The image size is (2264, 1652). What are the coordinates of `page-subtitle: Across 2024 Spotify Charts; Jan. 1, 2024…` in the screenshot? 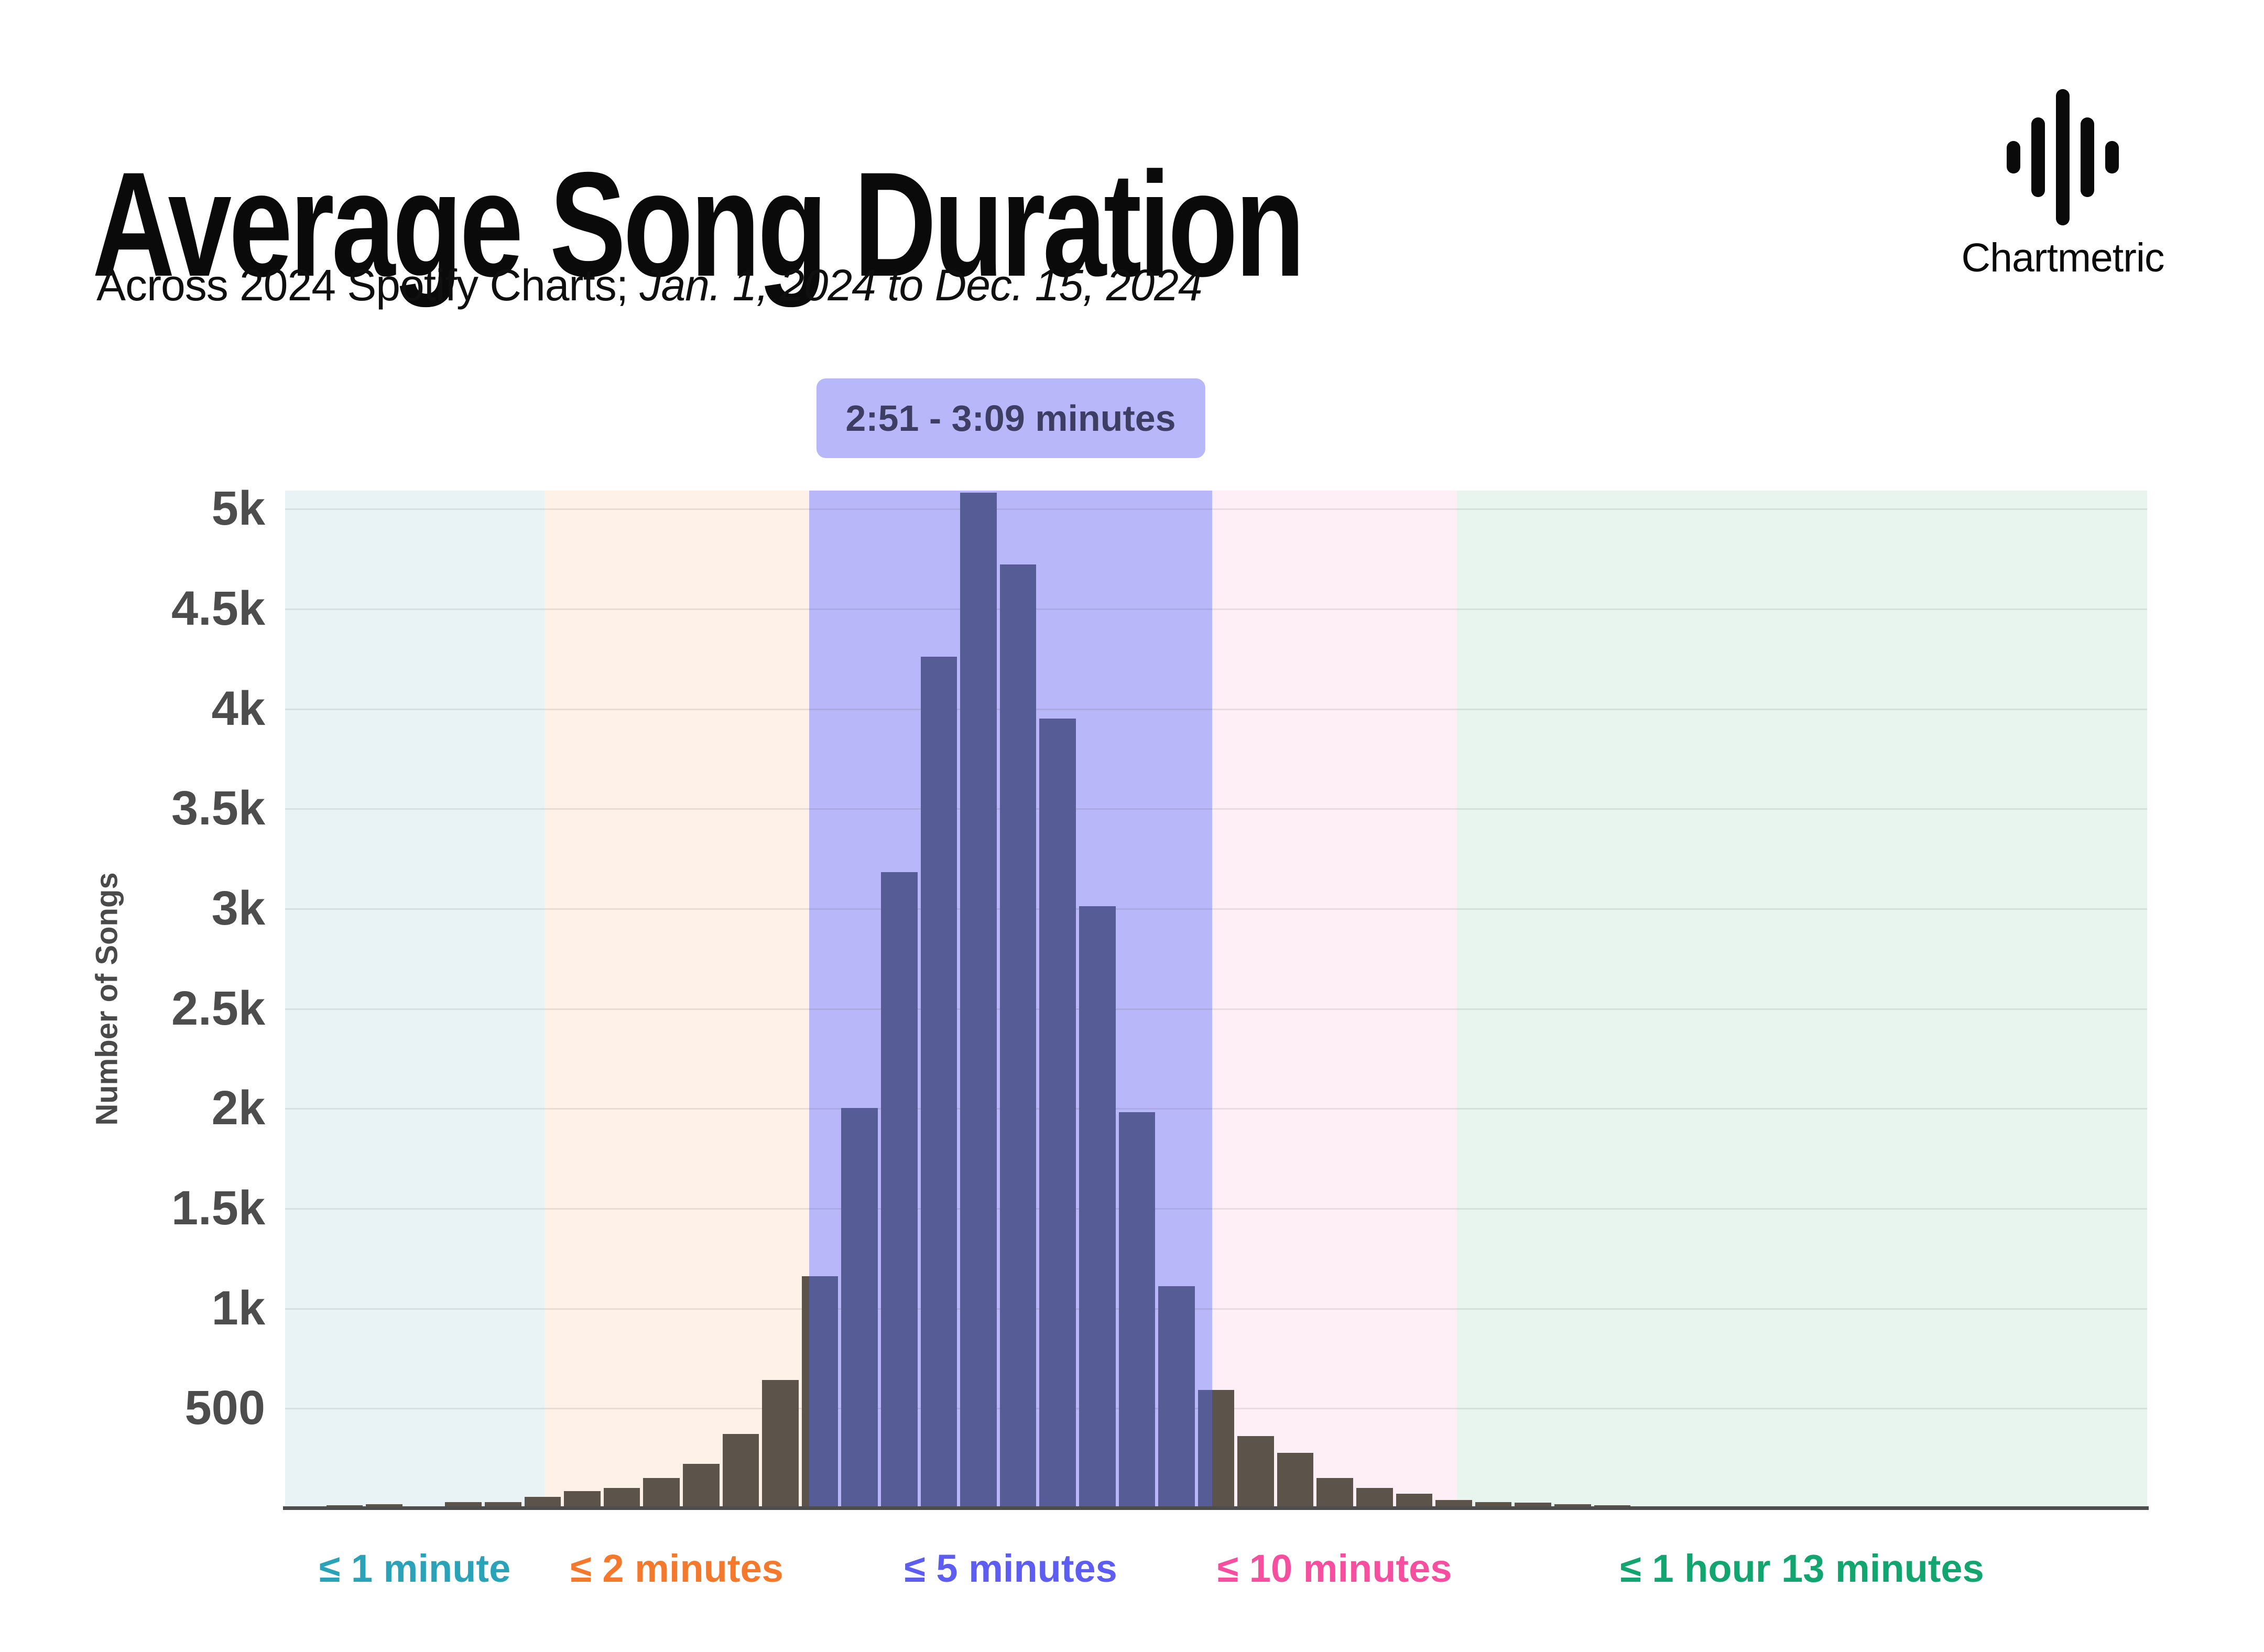 It's located at (649, 286).